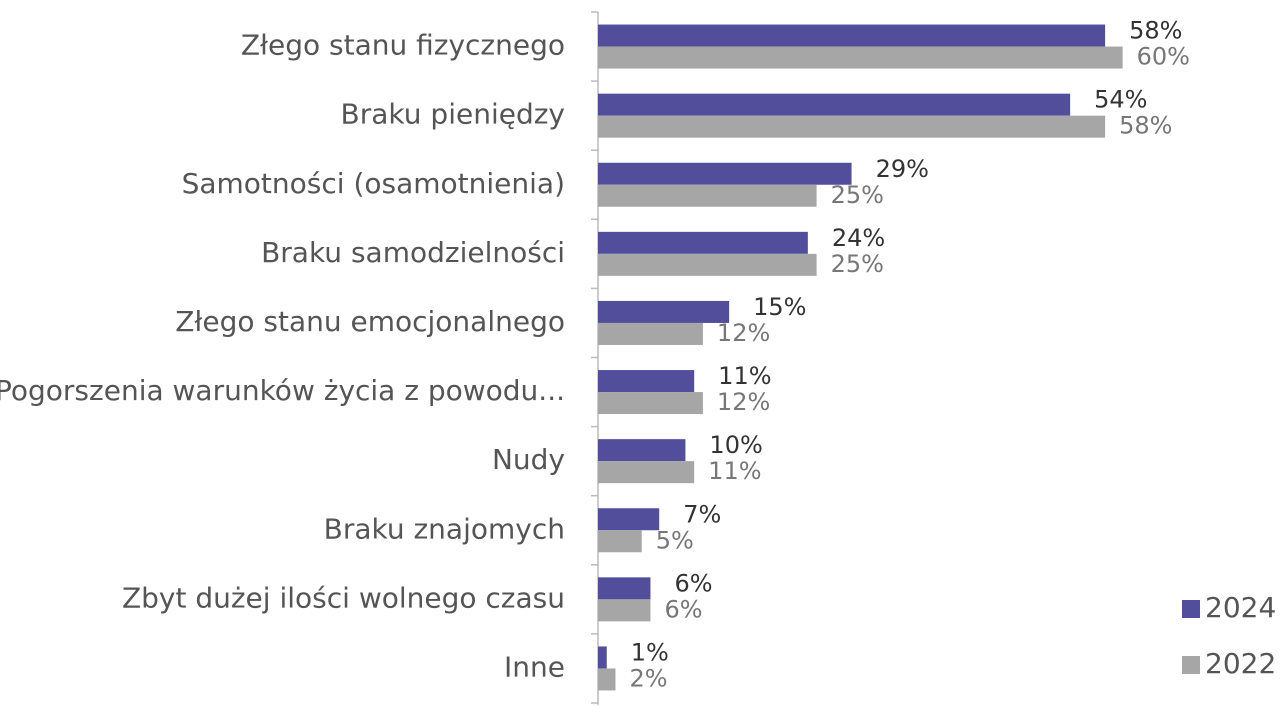  What do you see at coordinates (1163, 57) in the screenshot?
I see `value-label: 60%` at bounding box center [1163, 57].